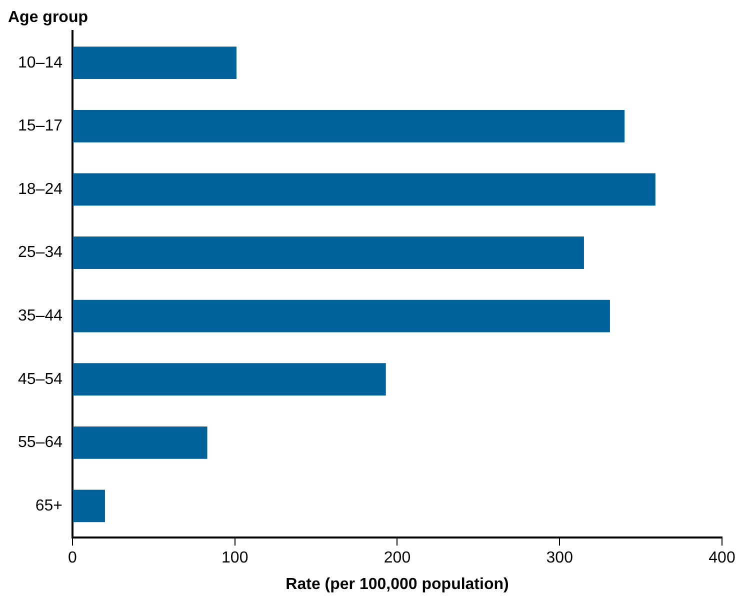  What do you see at coordinates (40, 253) in the screenshot?
I see `y-tick-label: 25–34` at bounding box center [40, 253].